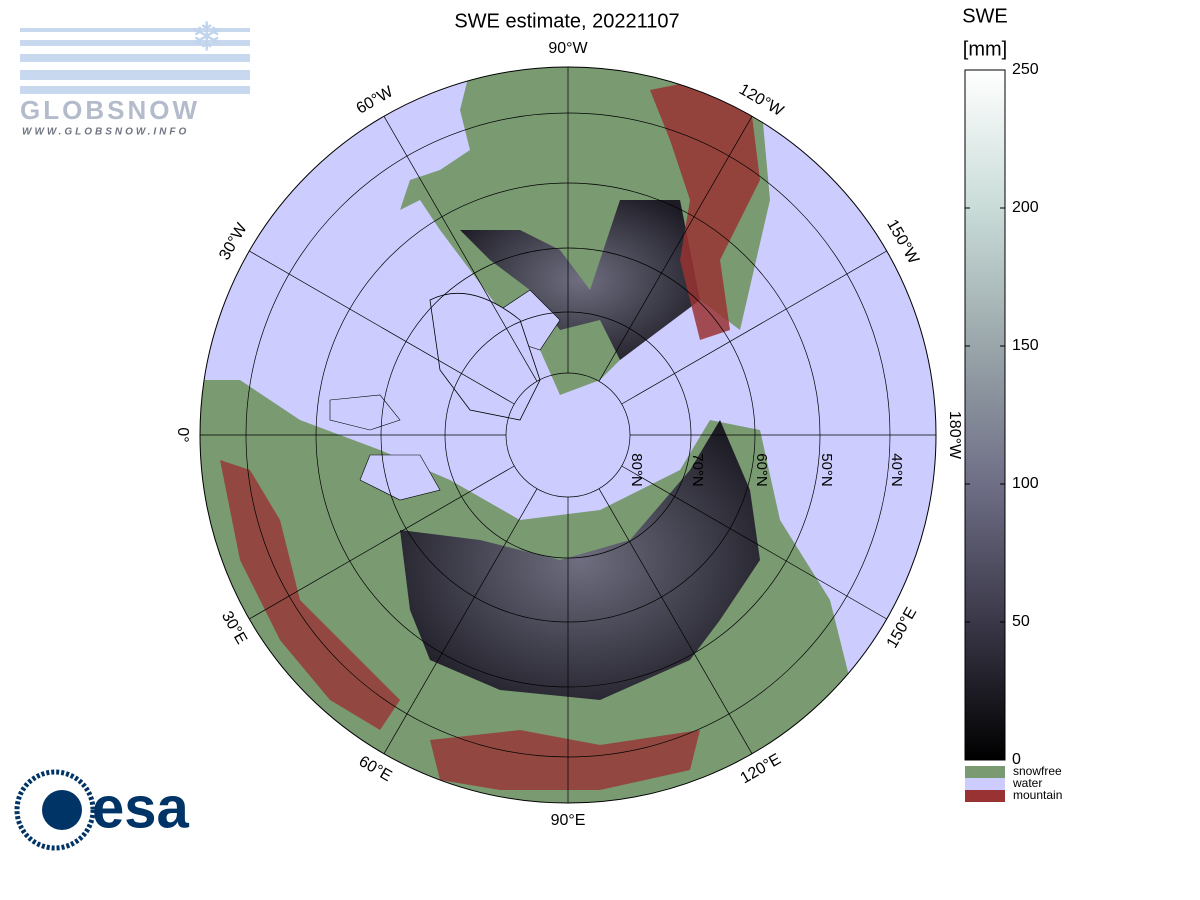 The height and width of the screenshot is (900, 1200). I want to click on legend-label: mountain, so click(1037, 795).